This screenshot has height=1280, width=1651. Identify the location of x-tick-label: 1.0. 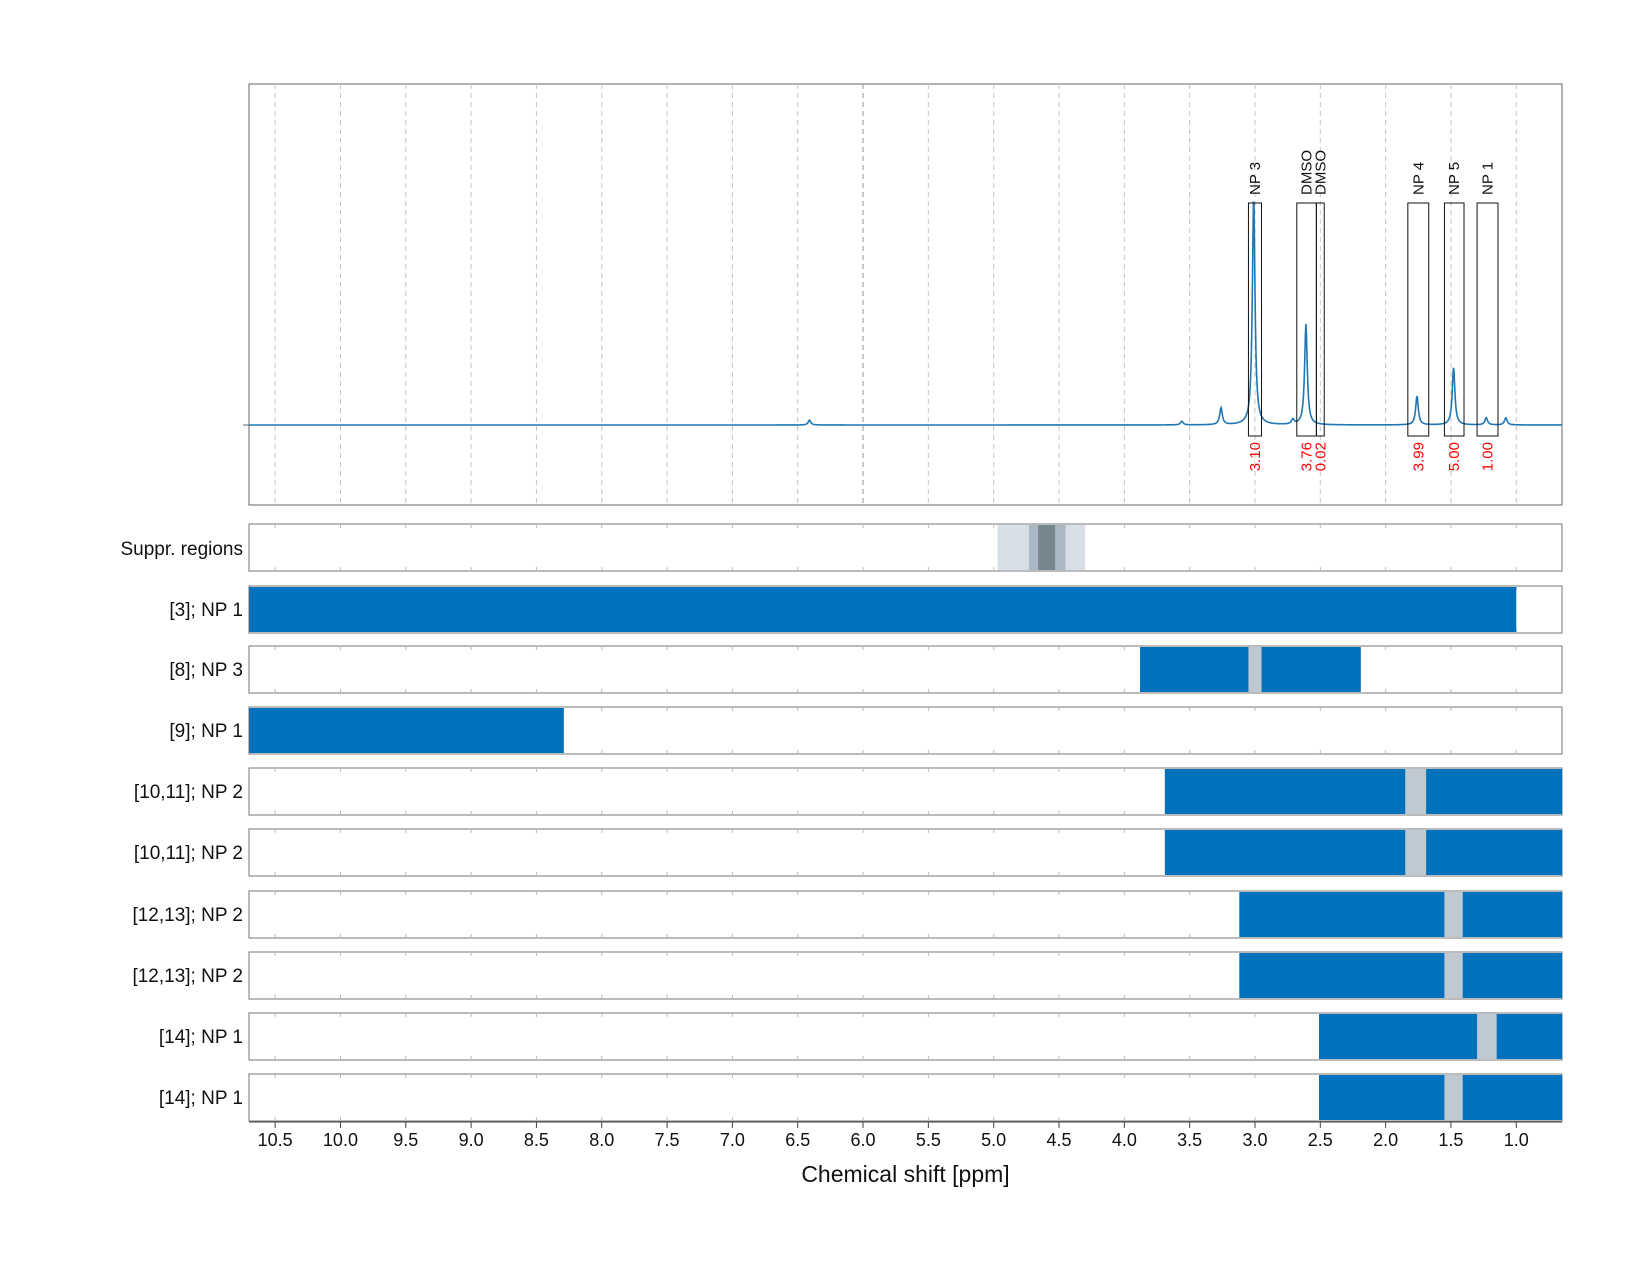
(1516, 1140).